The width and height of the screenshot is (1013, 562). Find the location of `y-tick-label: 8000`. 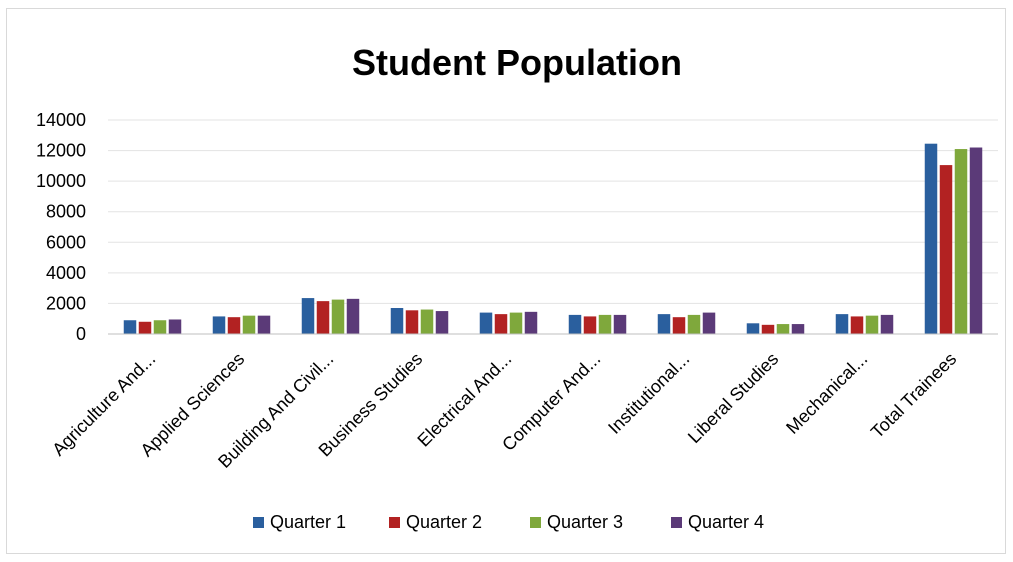

y-tick-label: 8000 is located at coordinates (66, 212).